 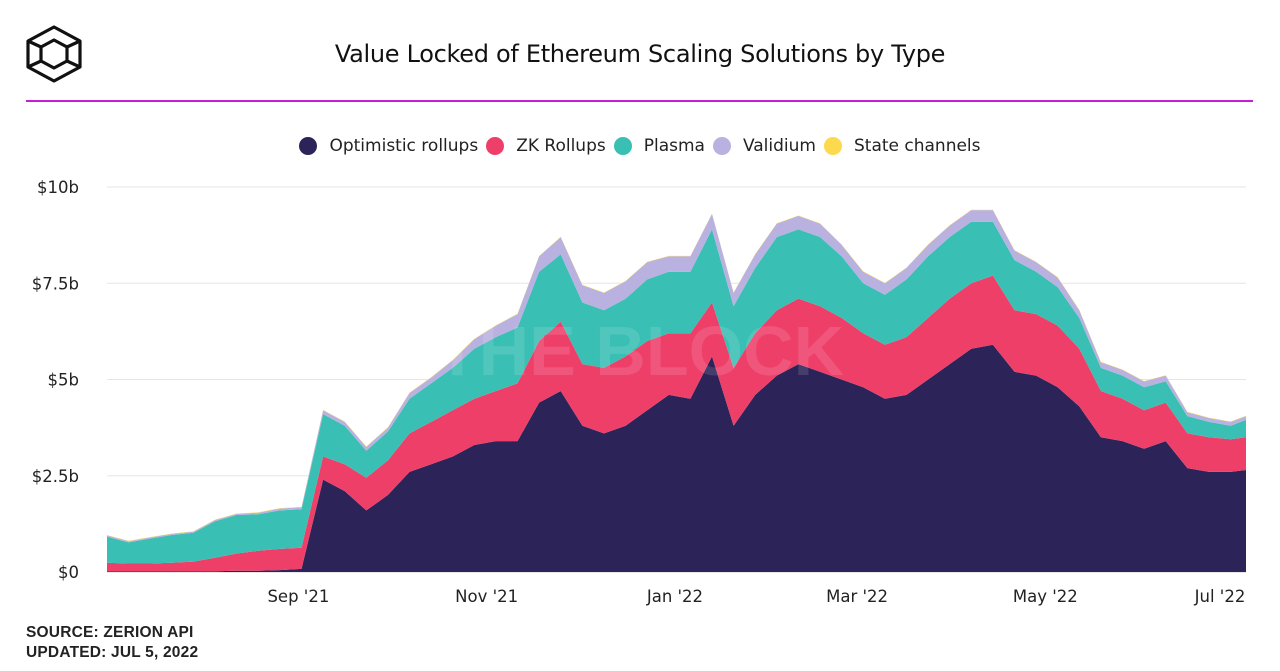 What do you see at coordinates (639, 101) in the screenshot?
I see `title-divider` at bounding box center [639, 101].